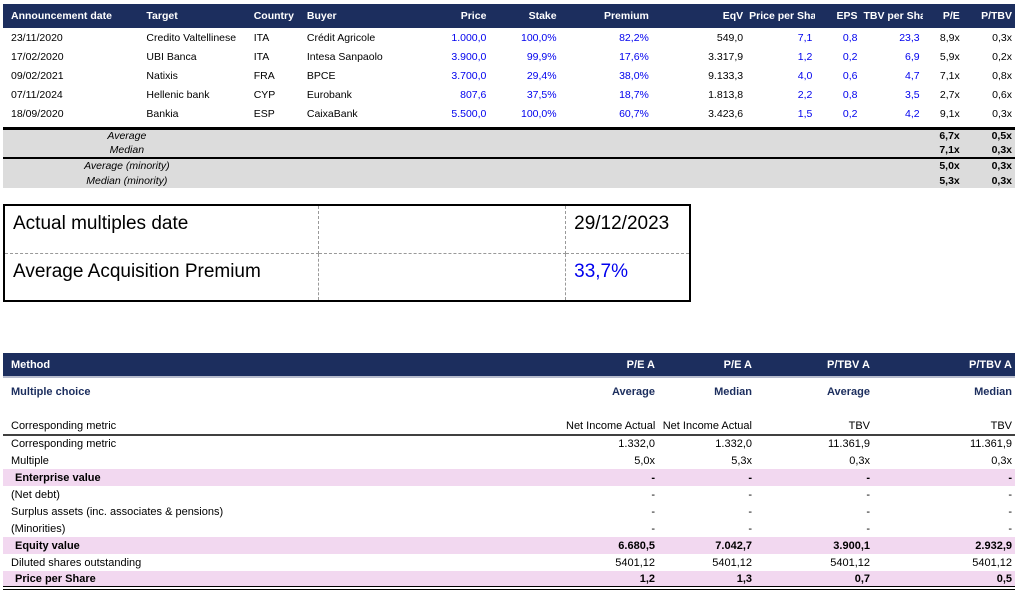  What do you see at coordinates (442, 229) in the screenshot?
I see `info-empty-cell` at bounding box center [442, 229].